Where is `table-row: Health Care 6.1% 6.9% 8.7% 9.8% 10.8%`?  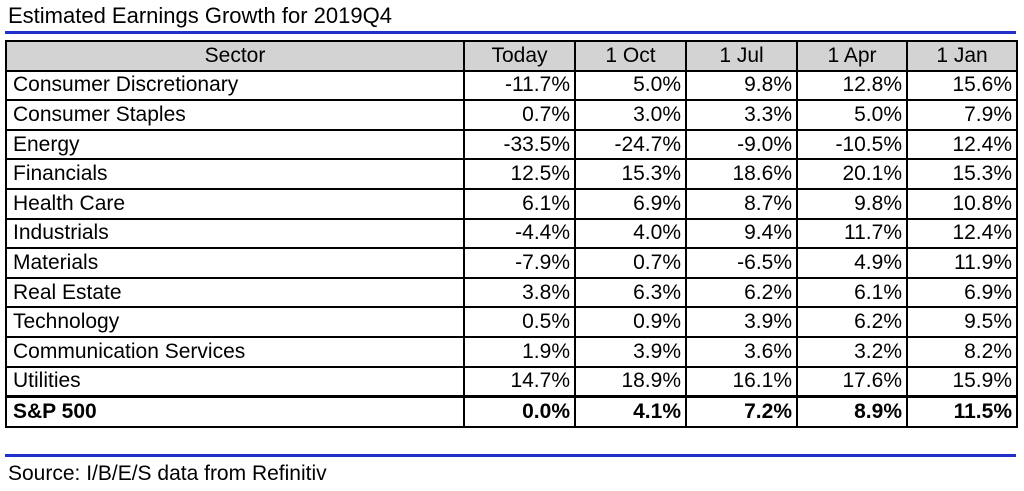
table-row: Health Care 6.1% 6.9% 8.7% 9.8% 10.8% is located at coordinates (511, 203).